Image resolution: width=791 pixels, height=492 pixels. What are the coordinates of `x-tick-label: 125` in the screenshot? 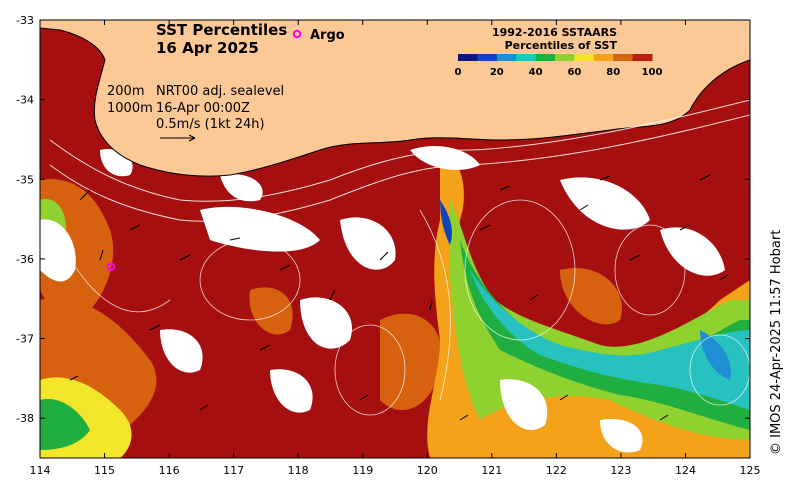 It's located at (750, 470).